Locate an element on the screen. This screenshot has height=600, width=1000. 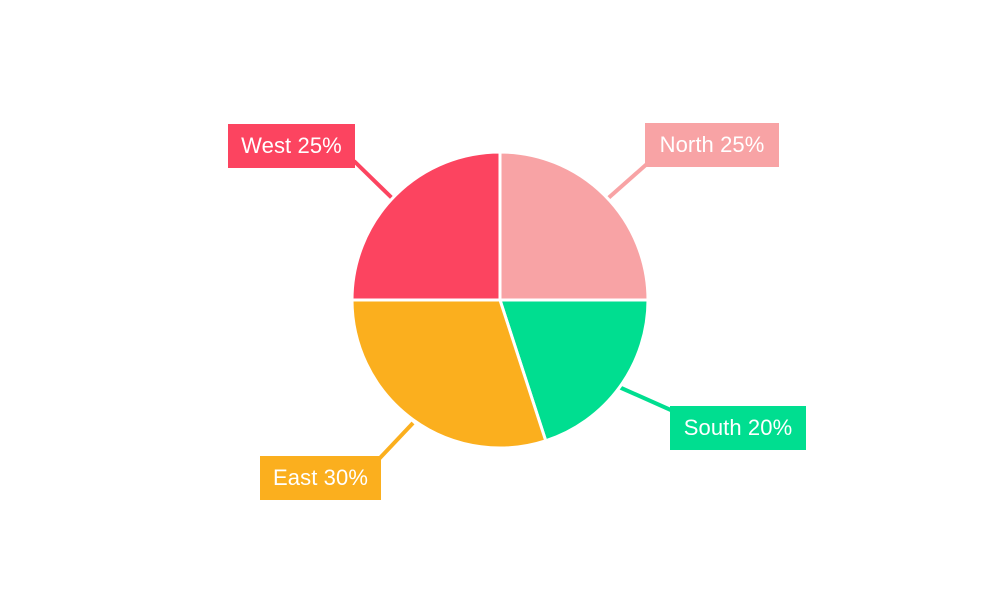
pie-slice-south is located at coordinates (574, 370).